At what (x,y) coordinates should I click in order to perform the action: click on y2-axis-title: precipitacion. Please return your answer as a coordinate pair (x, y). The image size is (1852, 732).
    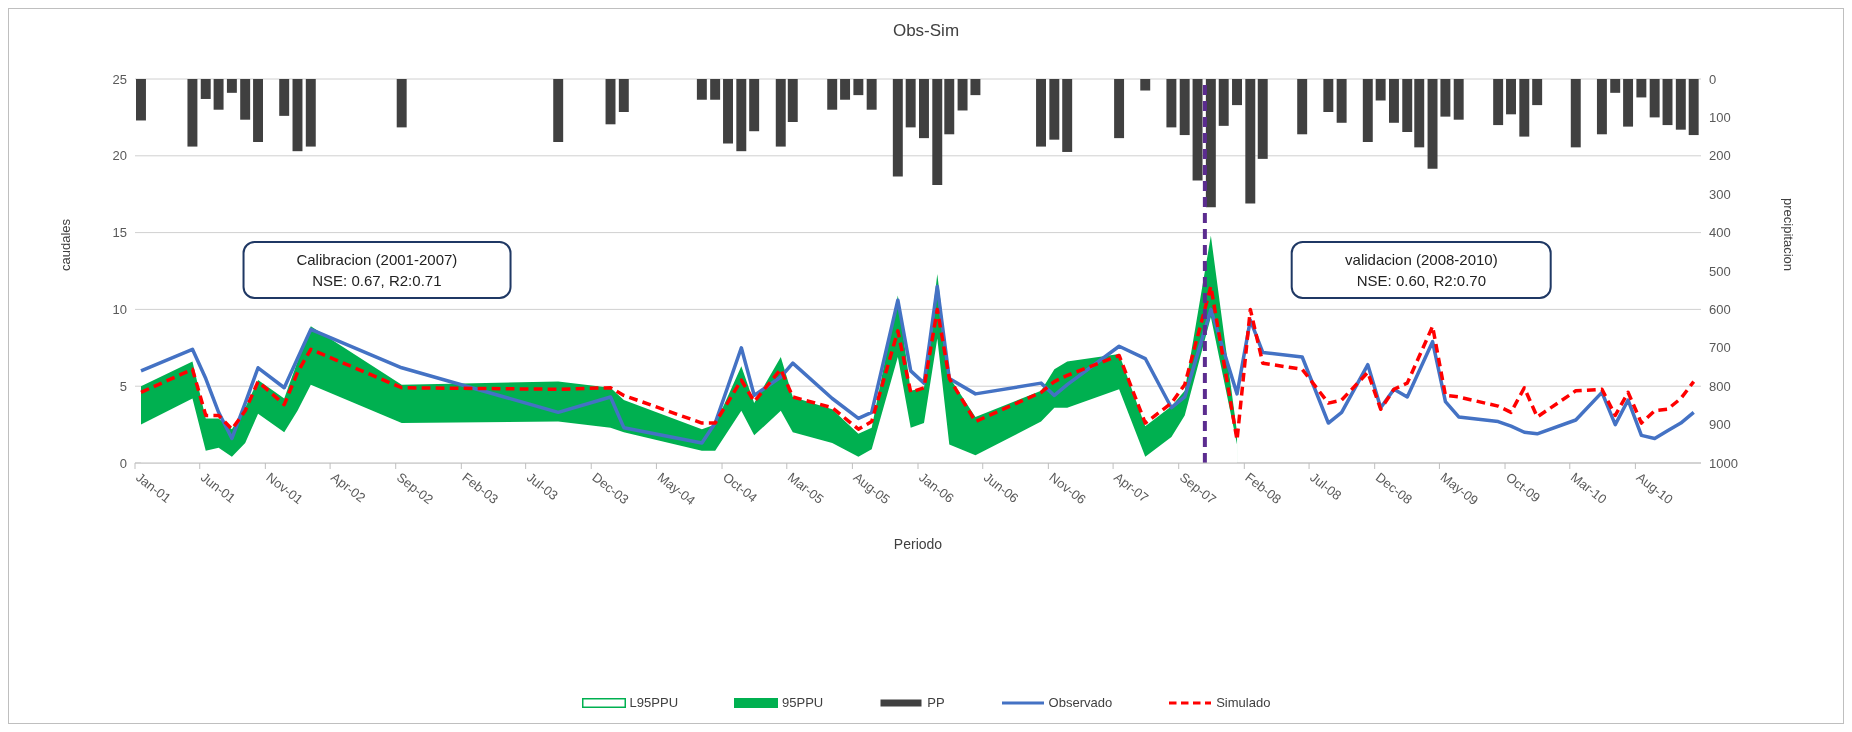
    Looking at the image, I should click on (1789, 234).